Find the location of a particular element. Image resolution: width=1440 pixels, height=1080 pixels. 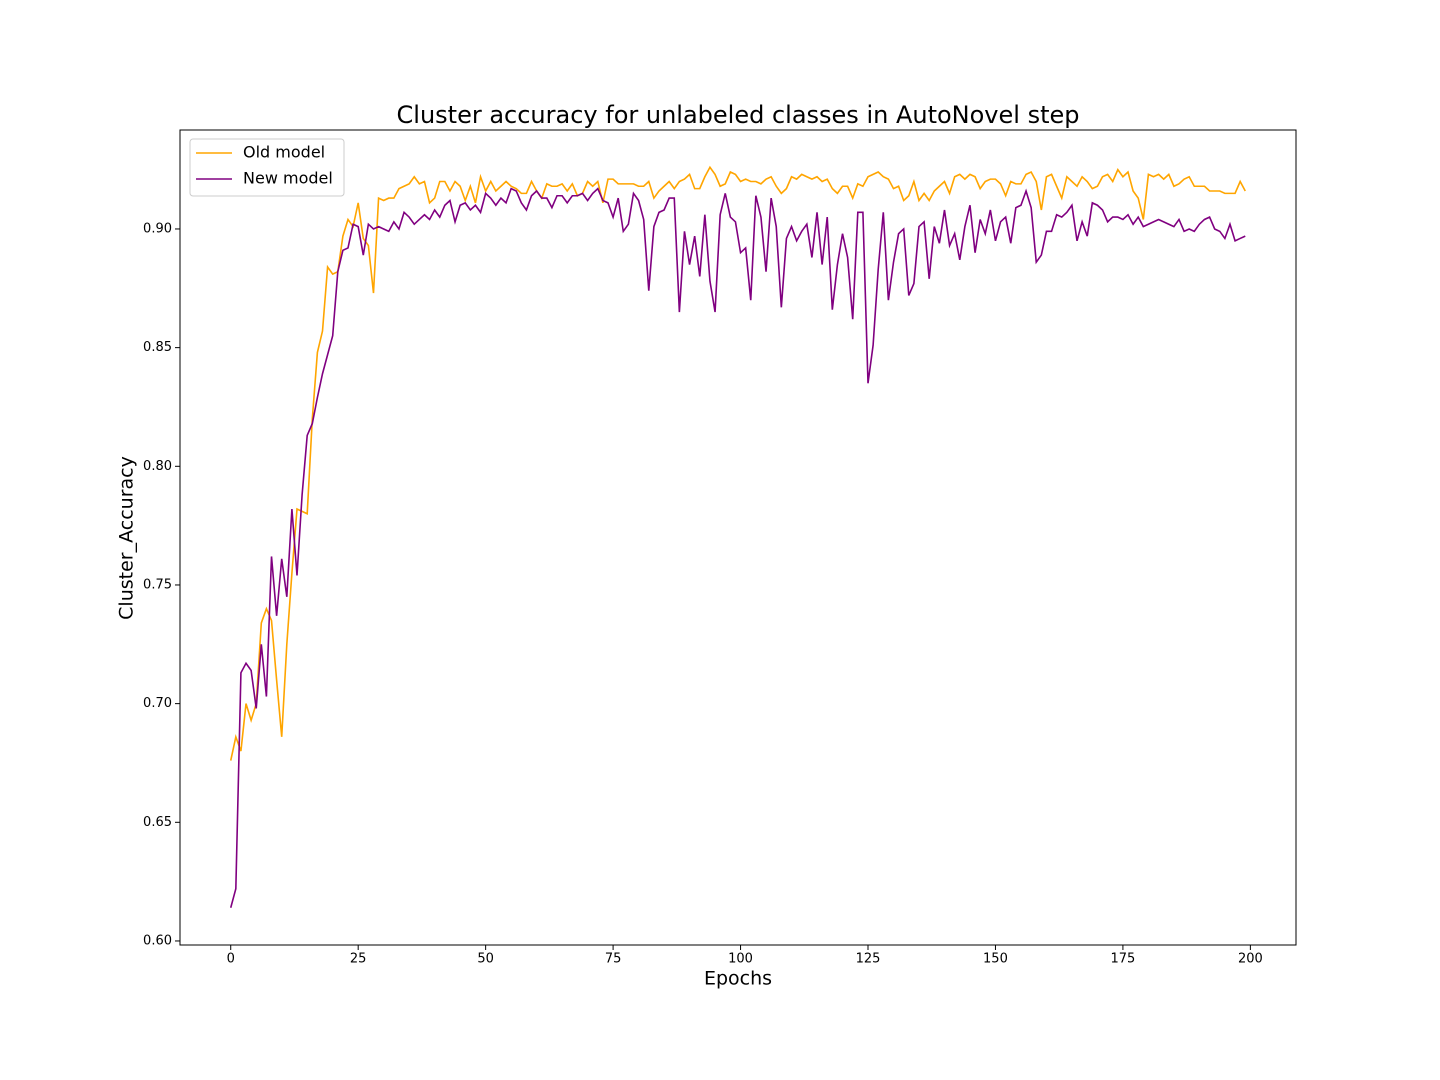

y-tick-label: 0.85 is located at coordinates (157, 347).